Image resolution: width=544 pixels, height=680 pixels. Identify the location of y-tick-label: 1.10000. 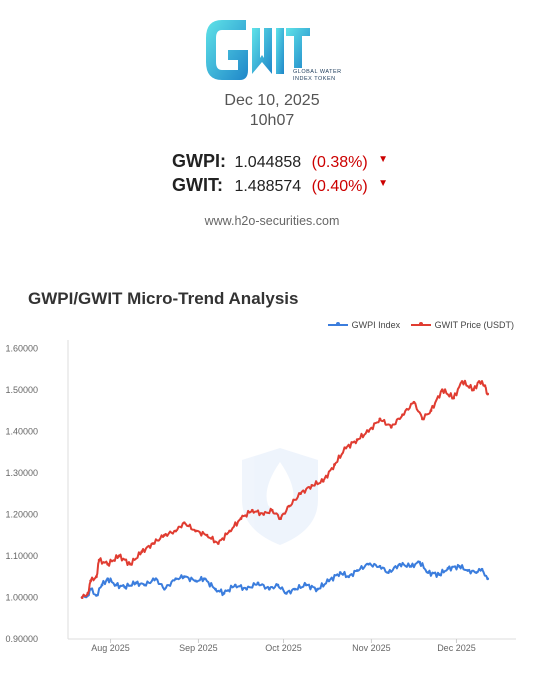
(21, 556).